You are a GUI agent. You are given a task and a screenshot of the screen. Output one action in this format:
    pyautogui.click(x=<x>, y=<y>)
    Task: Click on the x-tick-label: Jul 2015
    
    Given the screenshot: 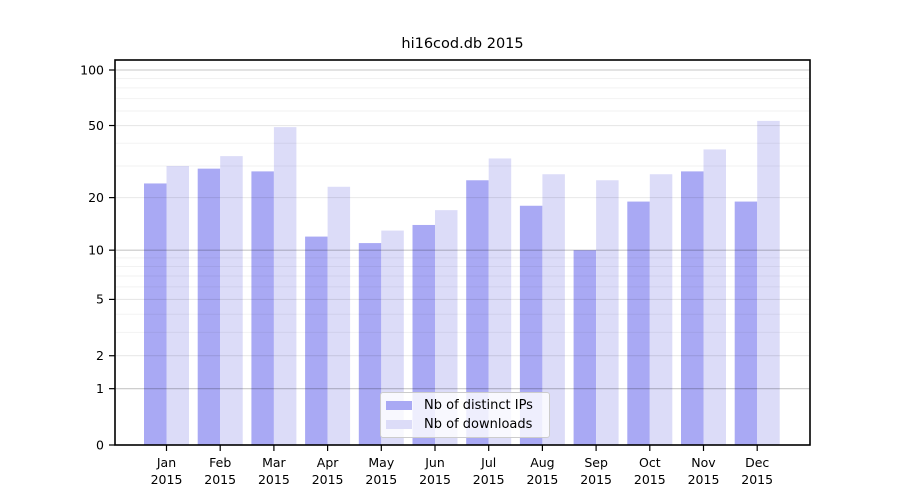 What is the action you would take?
    pyautogui.click(x=489, y=471)
    